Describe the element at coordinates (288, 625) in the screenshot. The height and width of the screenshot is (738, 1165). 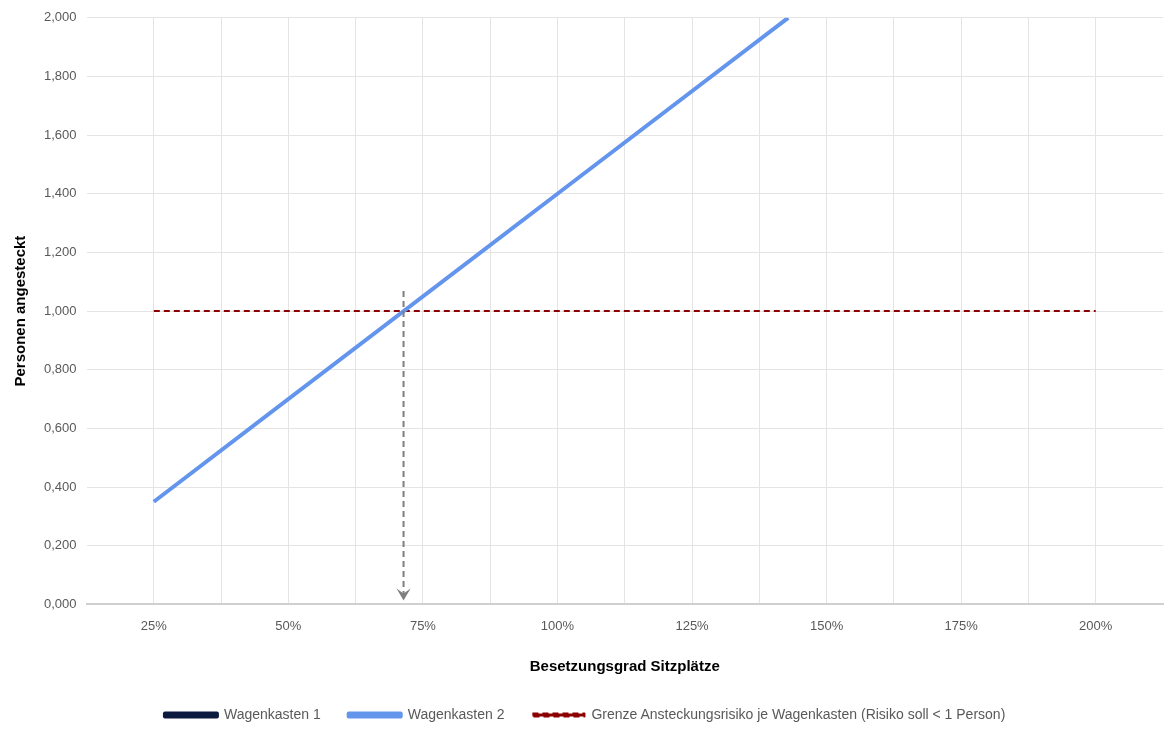
I see `x-tick-label: 50%` at that location.